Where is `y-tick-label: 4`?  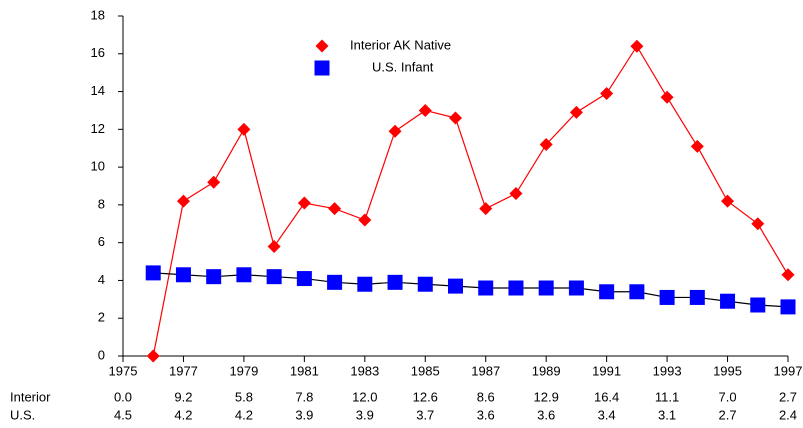 y-tick-label: 4 is located at coordinates (101, 279).